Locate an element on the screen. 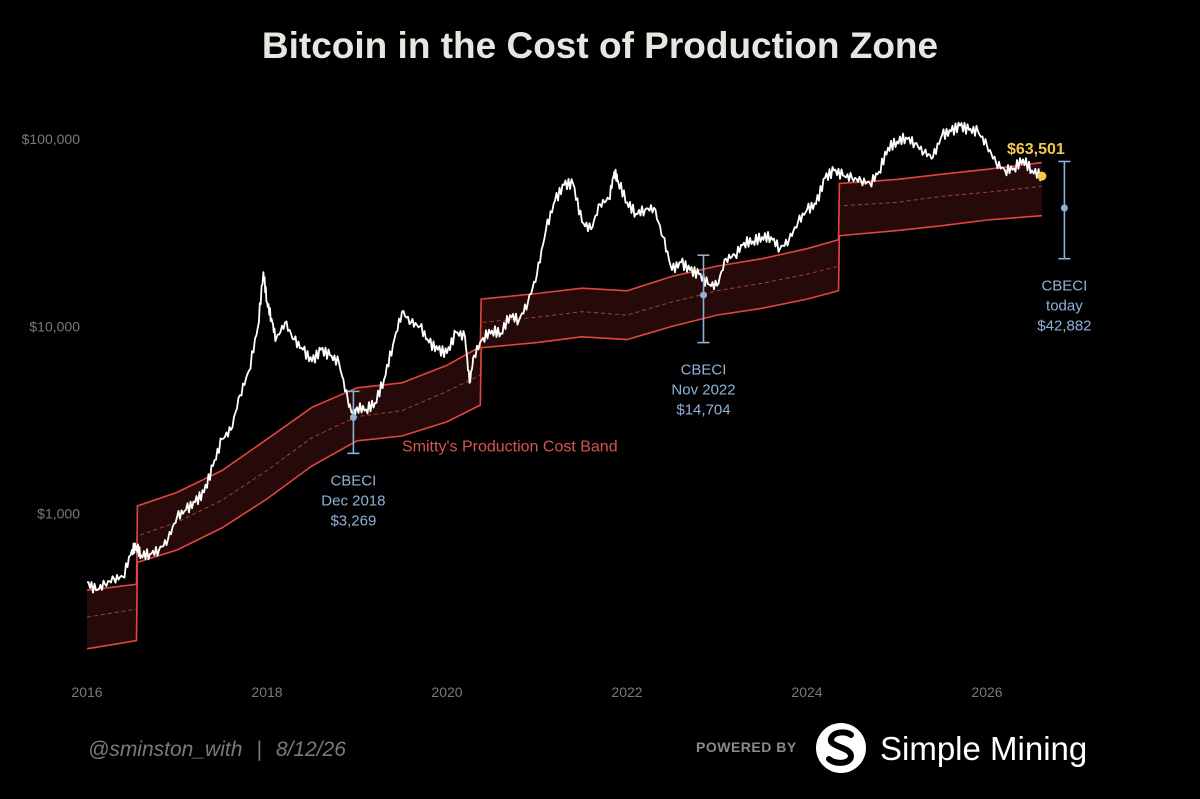 Image resolution: width=1200 pixels, height=799 pixels. x-tick-label: 2016 is located at coordinates (86, 692).